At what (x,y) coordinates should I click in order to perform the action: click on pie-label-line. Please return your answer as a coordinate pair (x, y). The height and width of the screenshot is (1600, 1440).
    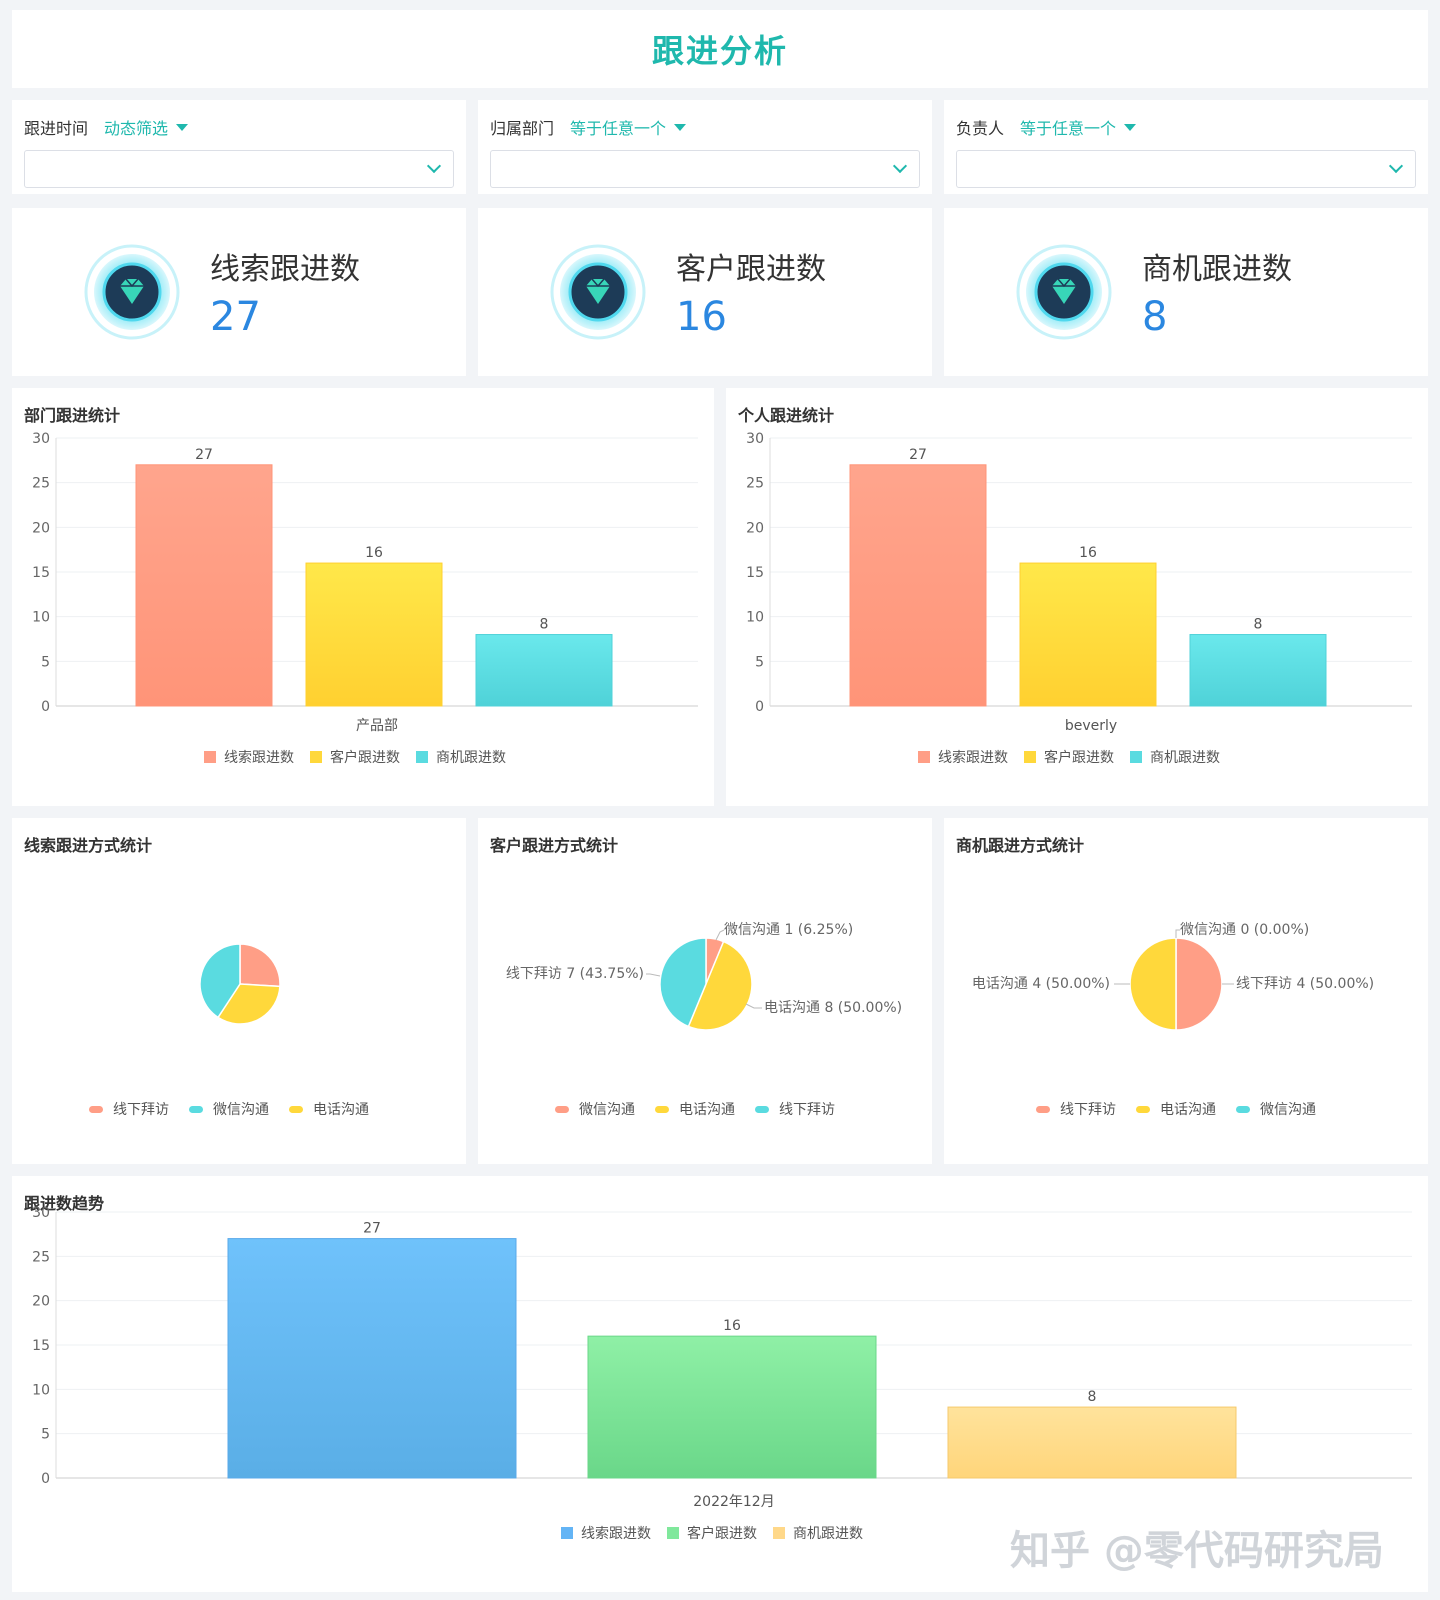
    Looking at the image, I should click on (720, 935).